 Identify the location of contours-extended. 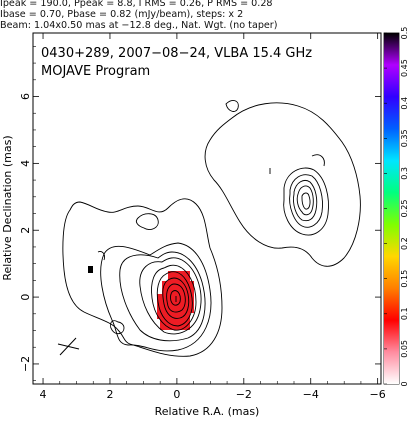
(142, 277).